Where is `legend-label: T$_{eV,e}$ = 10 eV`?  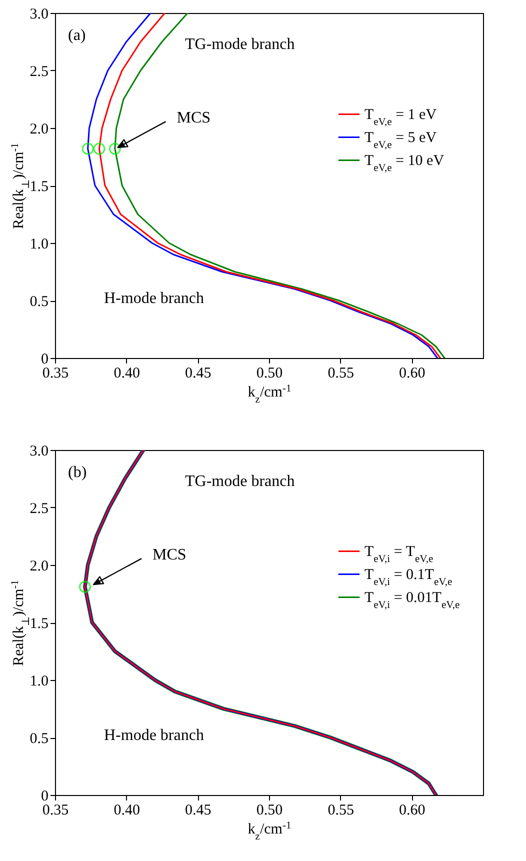 legend-label: T$_{eV,e}$ = 10 eV is located at coordinates (404, 163).